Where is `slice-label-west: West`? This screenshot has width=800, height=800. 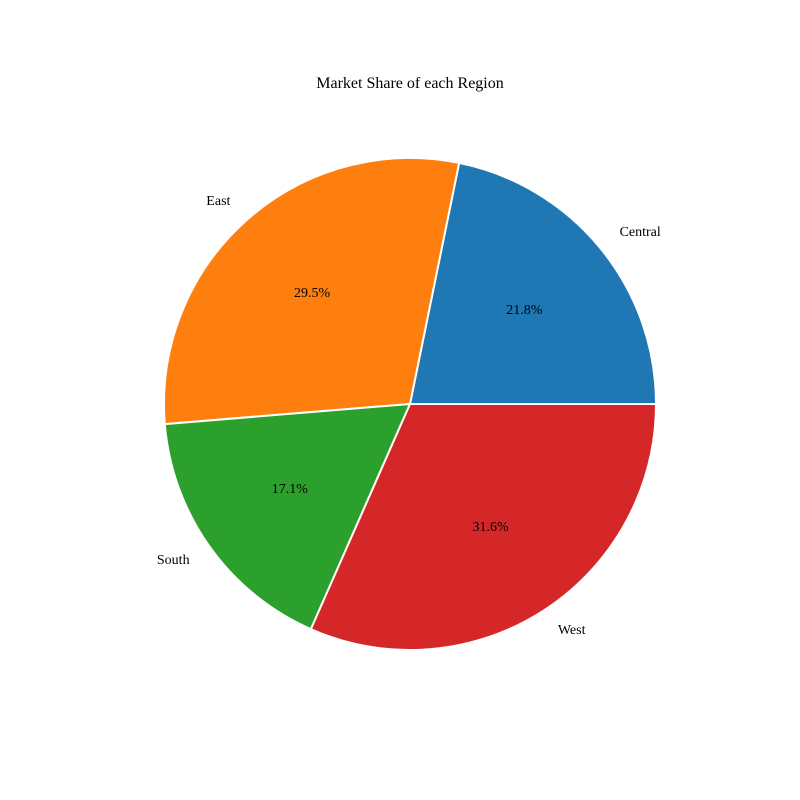
slice-label-west: West is located at coordinates (572, 630).